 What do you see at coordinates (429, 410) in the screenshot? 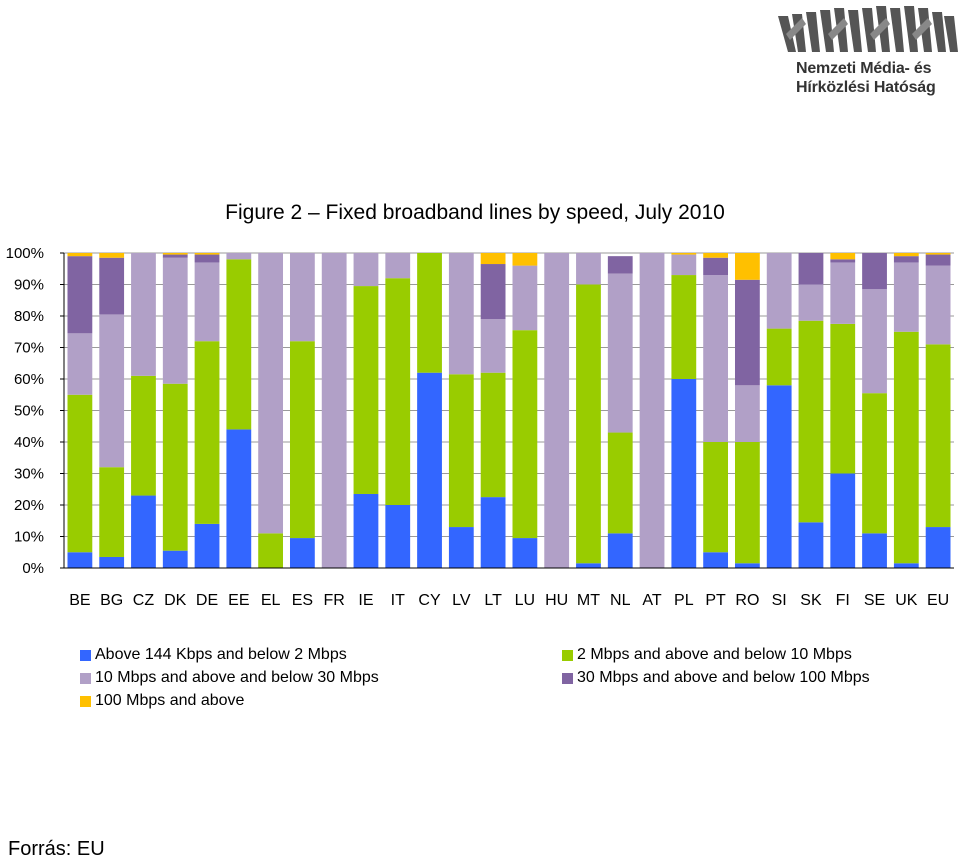
I see `bar-stack-cy` at bounding box center [429, 410].